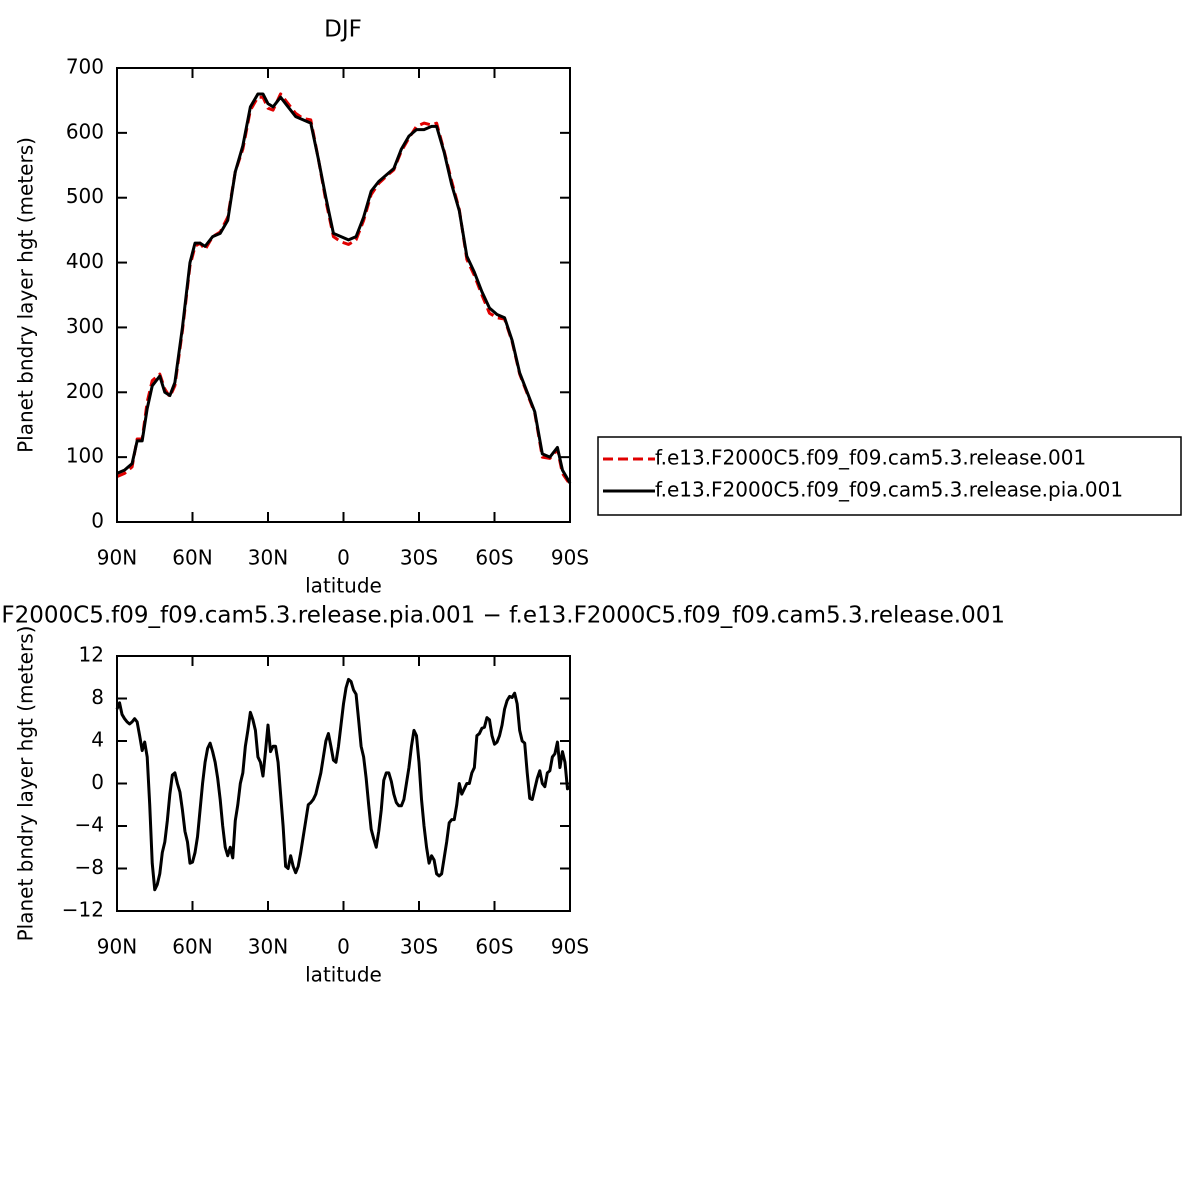 Image resolution: width=1199 pixels, height=1202 pixels. Describe the element at coordinates (83, 910) in the screenshot. I see `y-tick-label: −12` at that location.